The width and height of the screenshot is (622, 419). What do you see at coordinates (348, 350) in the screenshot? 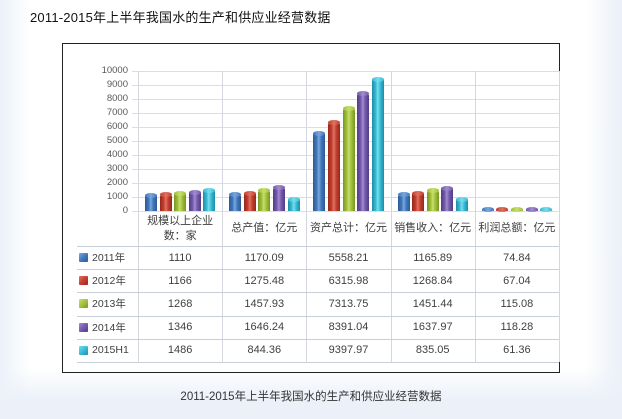
I see `table-cell: 9397.97` at bounding box center [348, 350].